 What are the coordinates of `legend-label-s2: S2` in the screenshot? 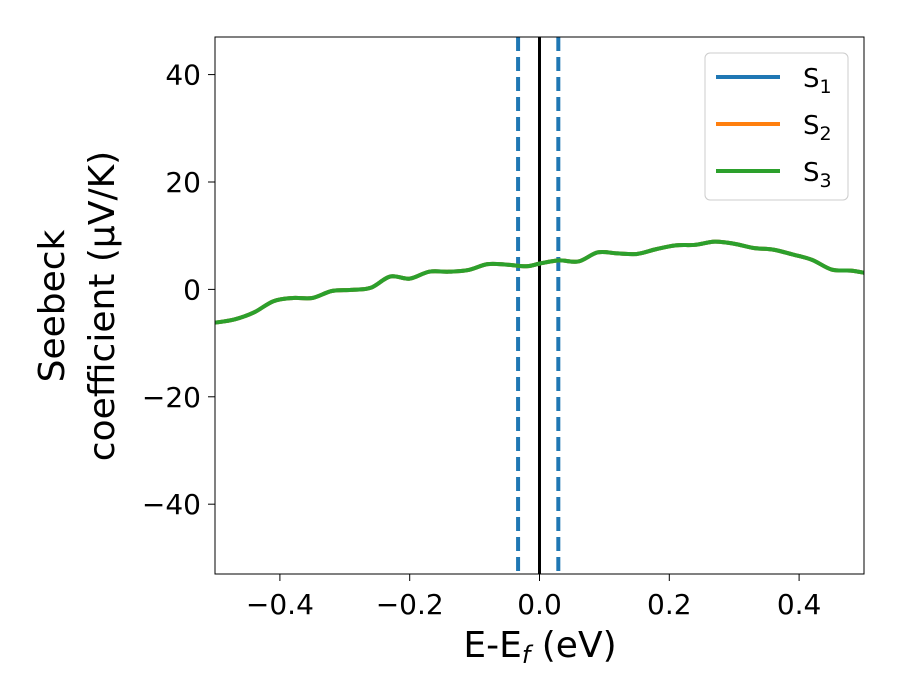 It's located at (817, 128).